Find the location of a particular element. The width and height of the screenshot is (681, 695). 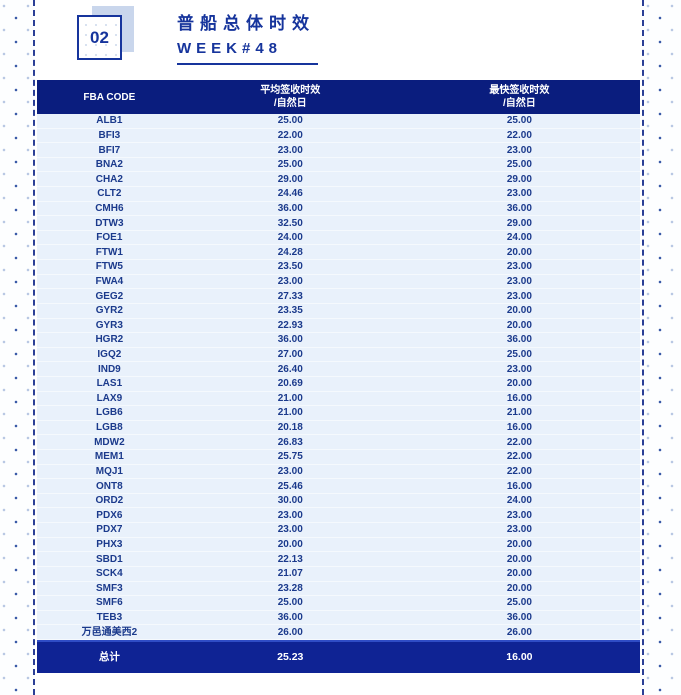

average-timeliness-cell: 26.83 is located at coordinates (290, 442).